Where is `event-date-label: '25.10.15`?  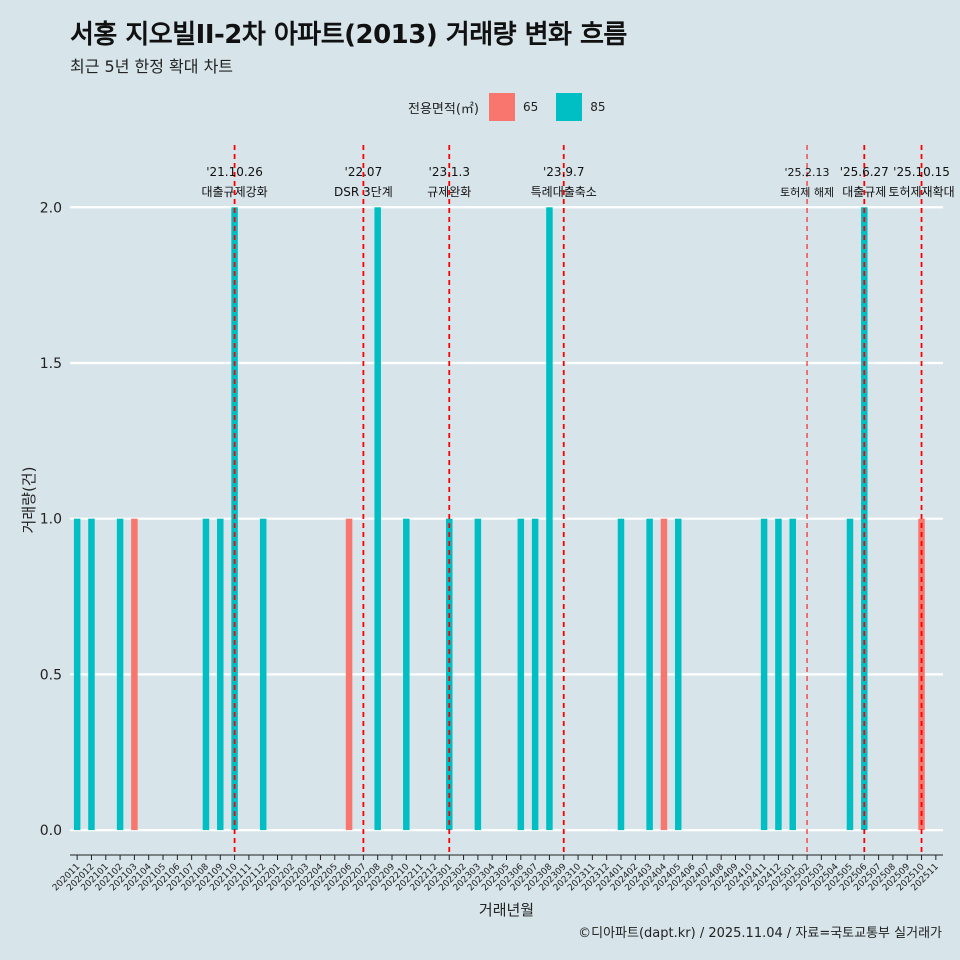 event-date-label: '25.10.15 is located at coordinates (921, 172).